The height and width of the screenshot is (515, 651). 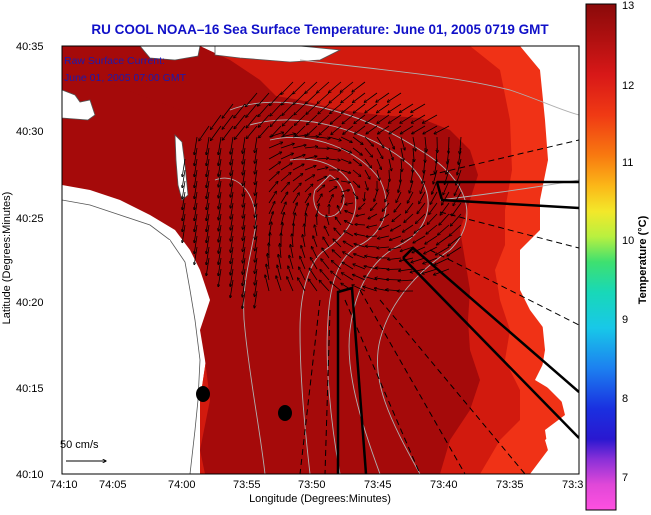 What do you see at coordinates (444, 485) in the screenshot?
I see `x-tick-label: 73:40` at bounding box center [444, 485].